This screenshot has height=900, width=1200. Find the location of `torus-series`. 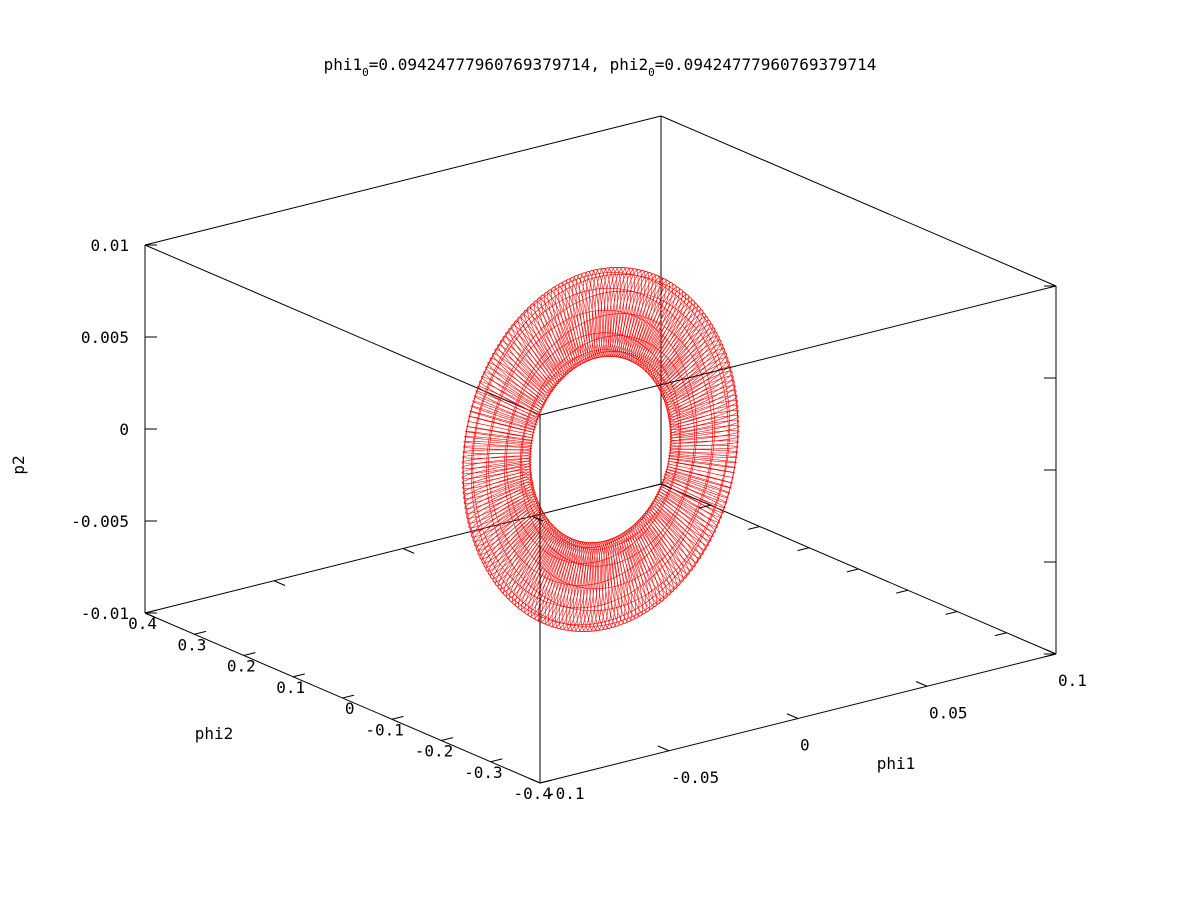

torus-series is located at coordinates (600, 449).